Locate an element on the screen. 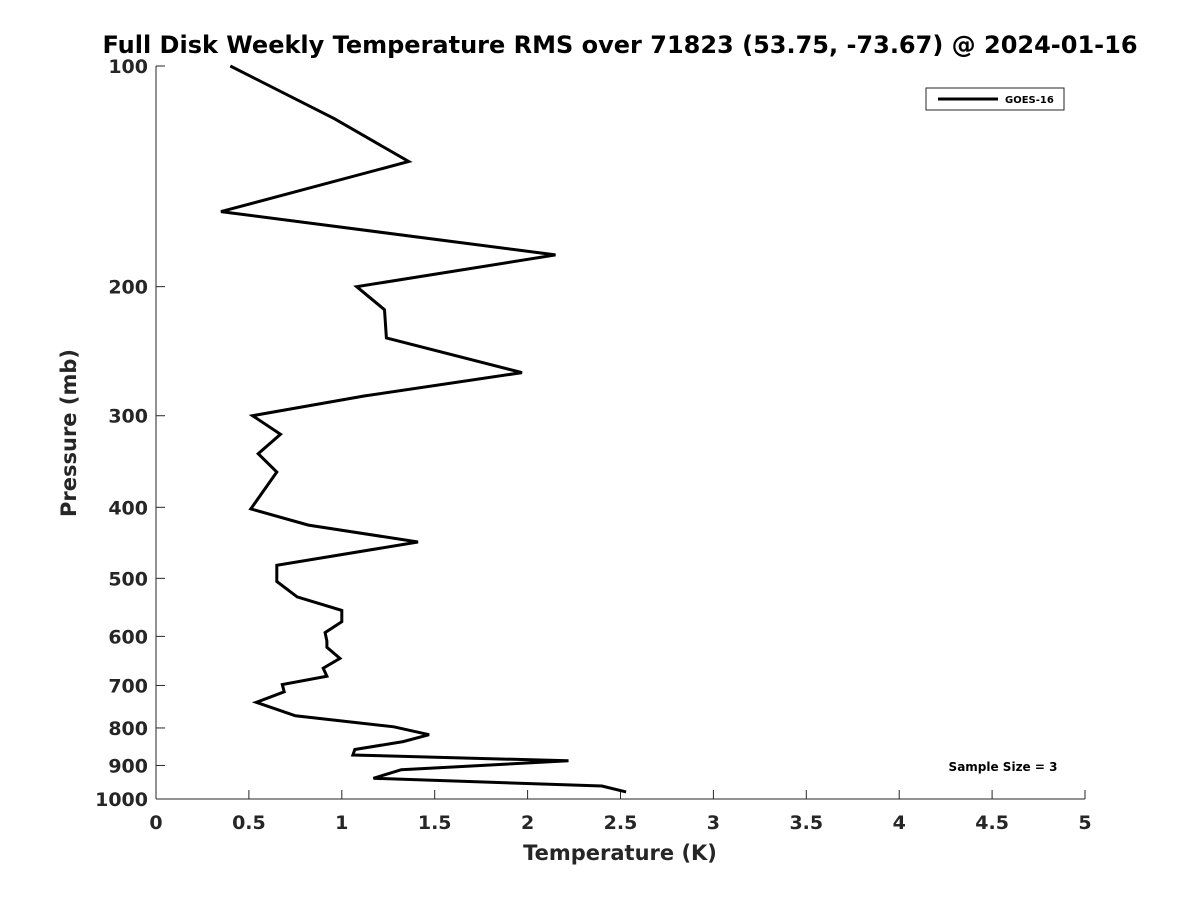  y-tick-label: 200 is located at coordinates (128, 288).